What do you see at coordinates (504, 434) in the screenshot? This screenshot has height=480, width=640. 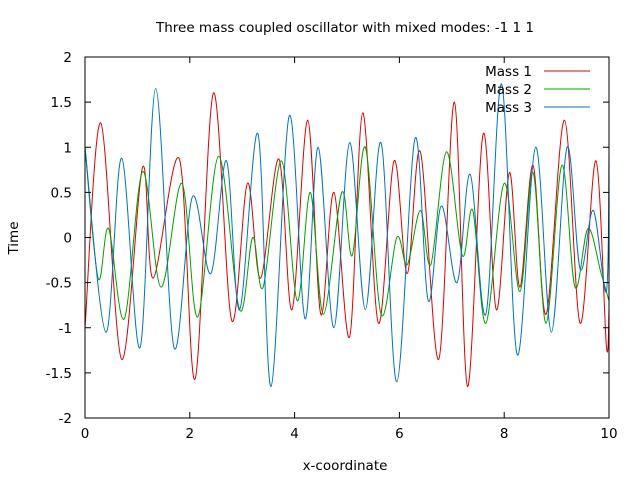 I see `x-tick-label: 8` at bounding box center [504, 434].